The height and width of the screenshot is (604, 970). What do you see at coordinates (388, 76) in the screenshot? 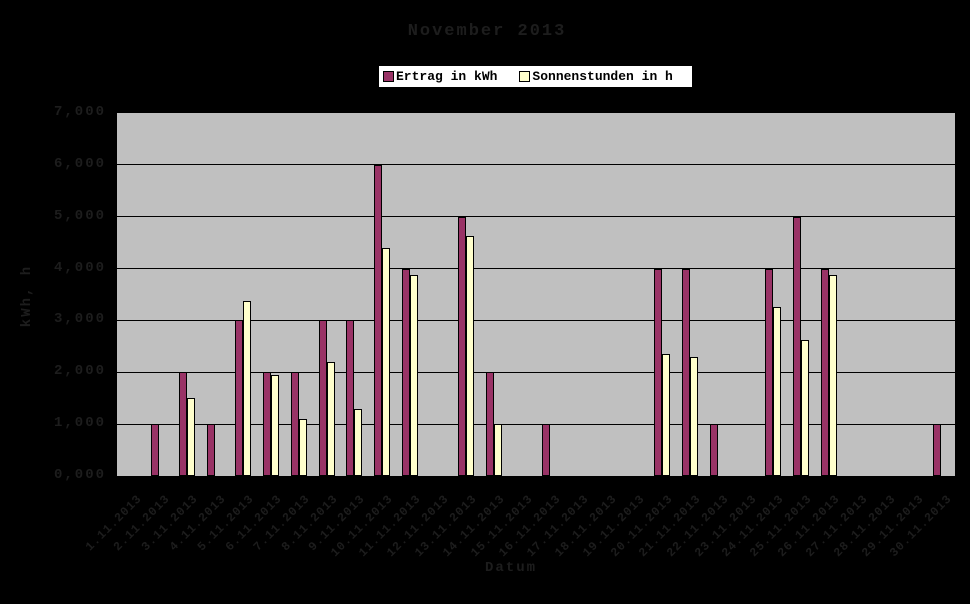
I see `legend-swatch-ertrag` at bounding box center [388, 76].